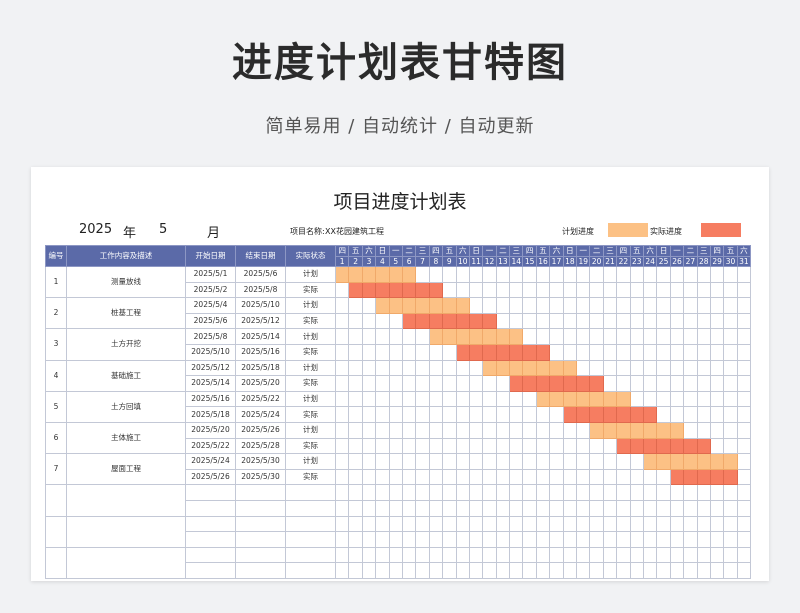 This screenshot has height=613, width=800. What do you see at coordinates (126, 375) in the screenshot?
I see `task-description: 基础施工` at bounding box center [126, 375].